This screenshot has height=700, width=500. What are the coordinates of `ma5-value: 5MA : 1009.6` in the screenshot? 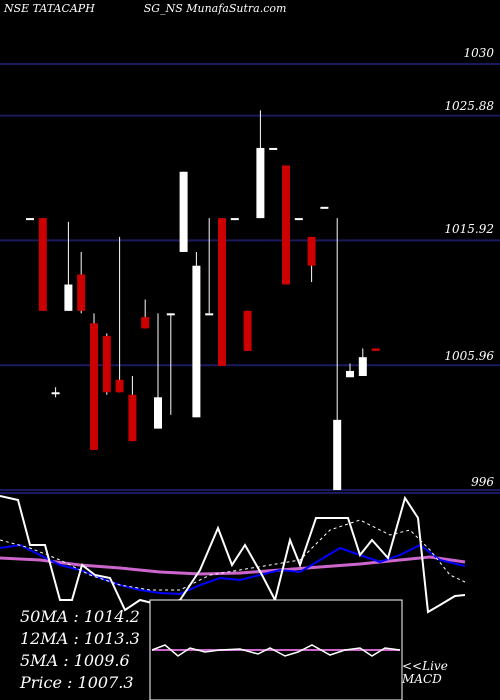 It's located at (75, 660).